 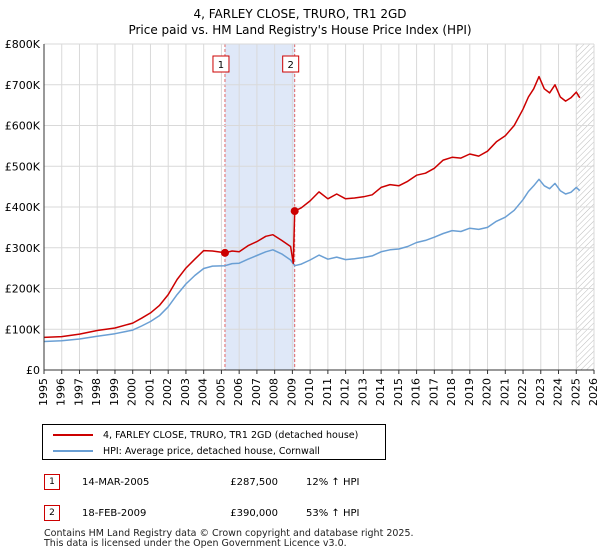 I want to click on x-tick-label: 2024, so click(x=558, y=392).